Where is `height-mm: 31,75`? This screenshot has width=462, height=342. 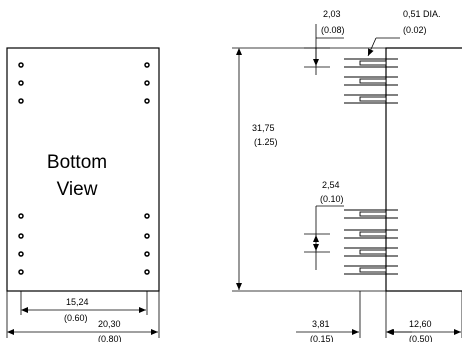 height-mm: 31,75 is located at coordinates (263, 128).